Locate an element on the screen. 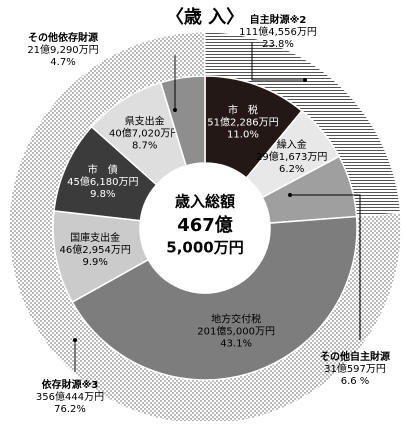 This screenshot has height=425, width=410. segment-label: 51億2,286万円 is located at coordinates (242, 122).